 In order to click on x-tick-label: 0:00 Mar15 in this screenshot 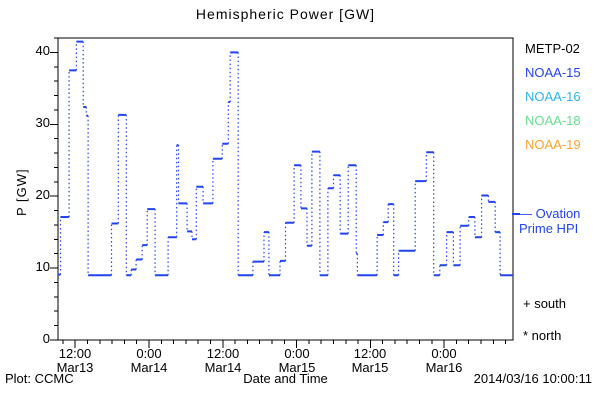, I will do `click(297, 361)`.